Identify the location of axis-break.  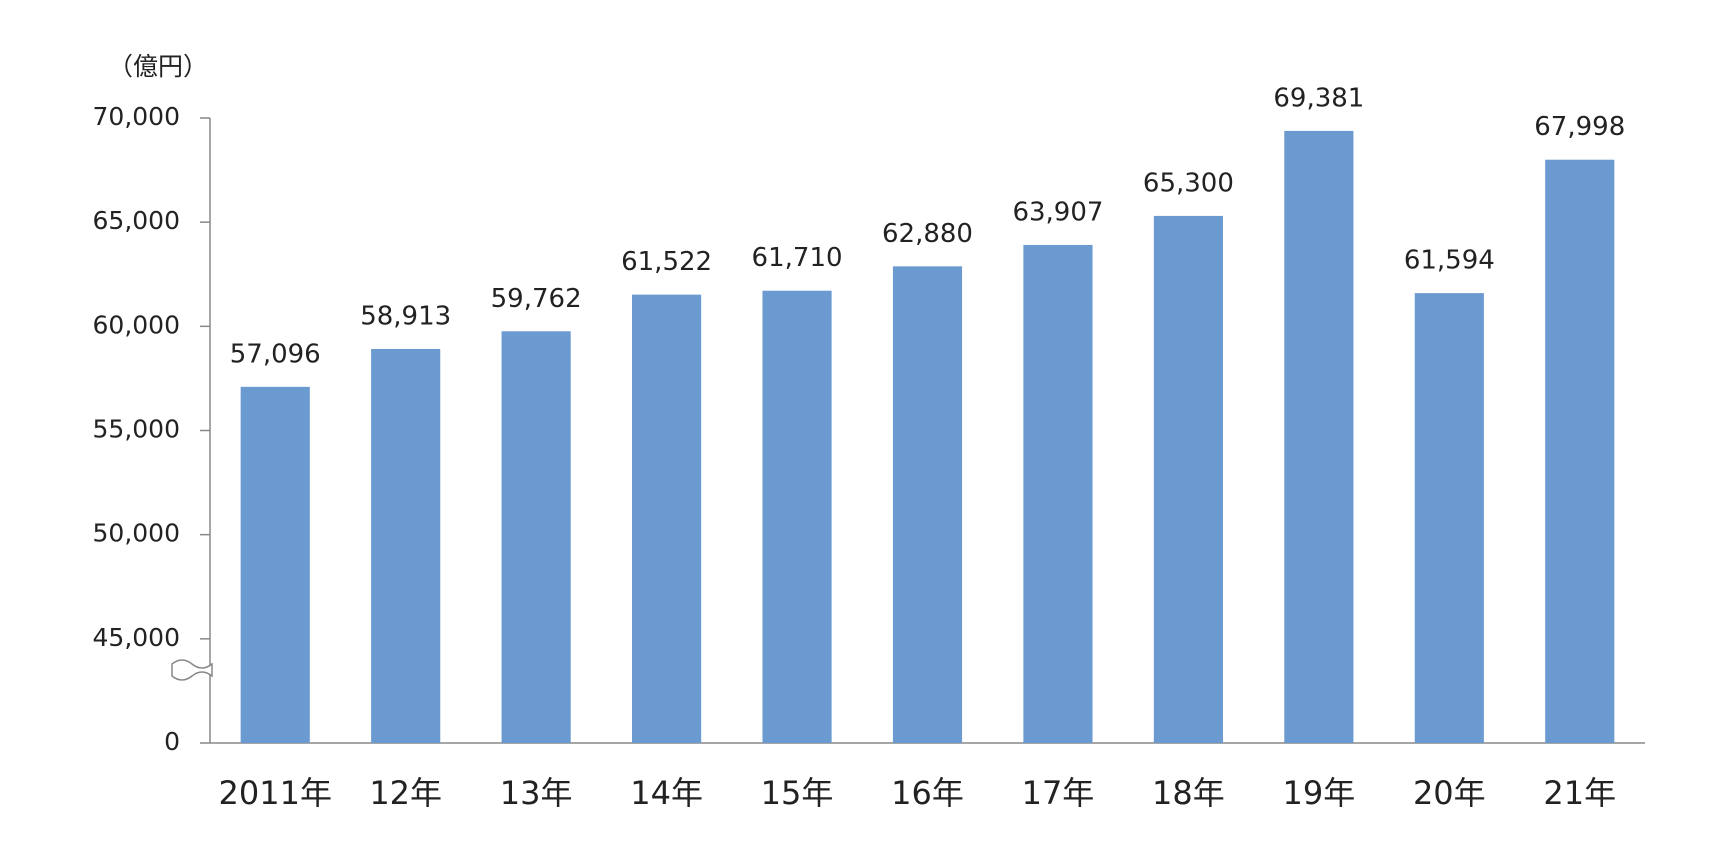
(192, 670).